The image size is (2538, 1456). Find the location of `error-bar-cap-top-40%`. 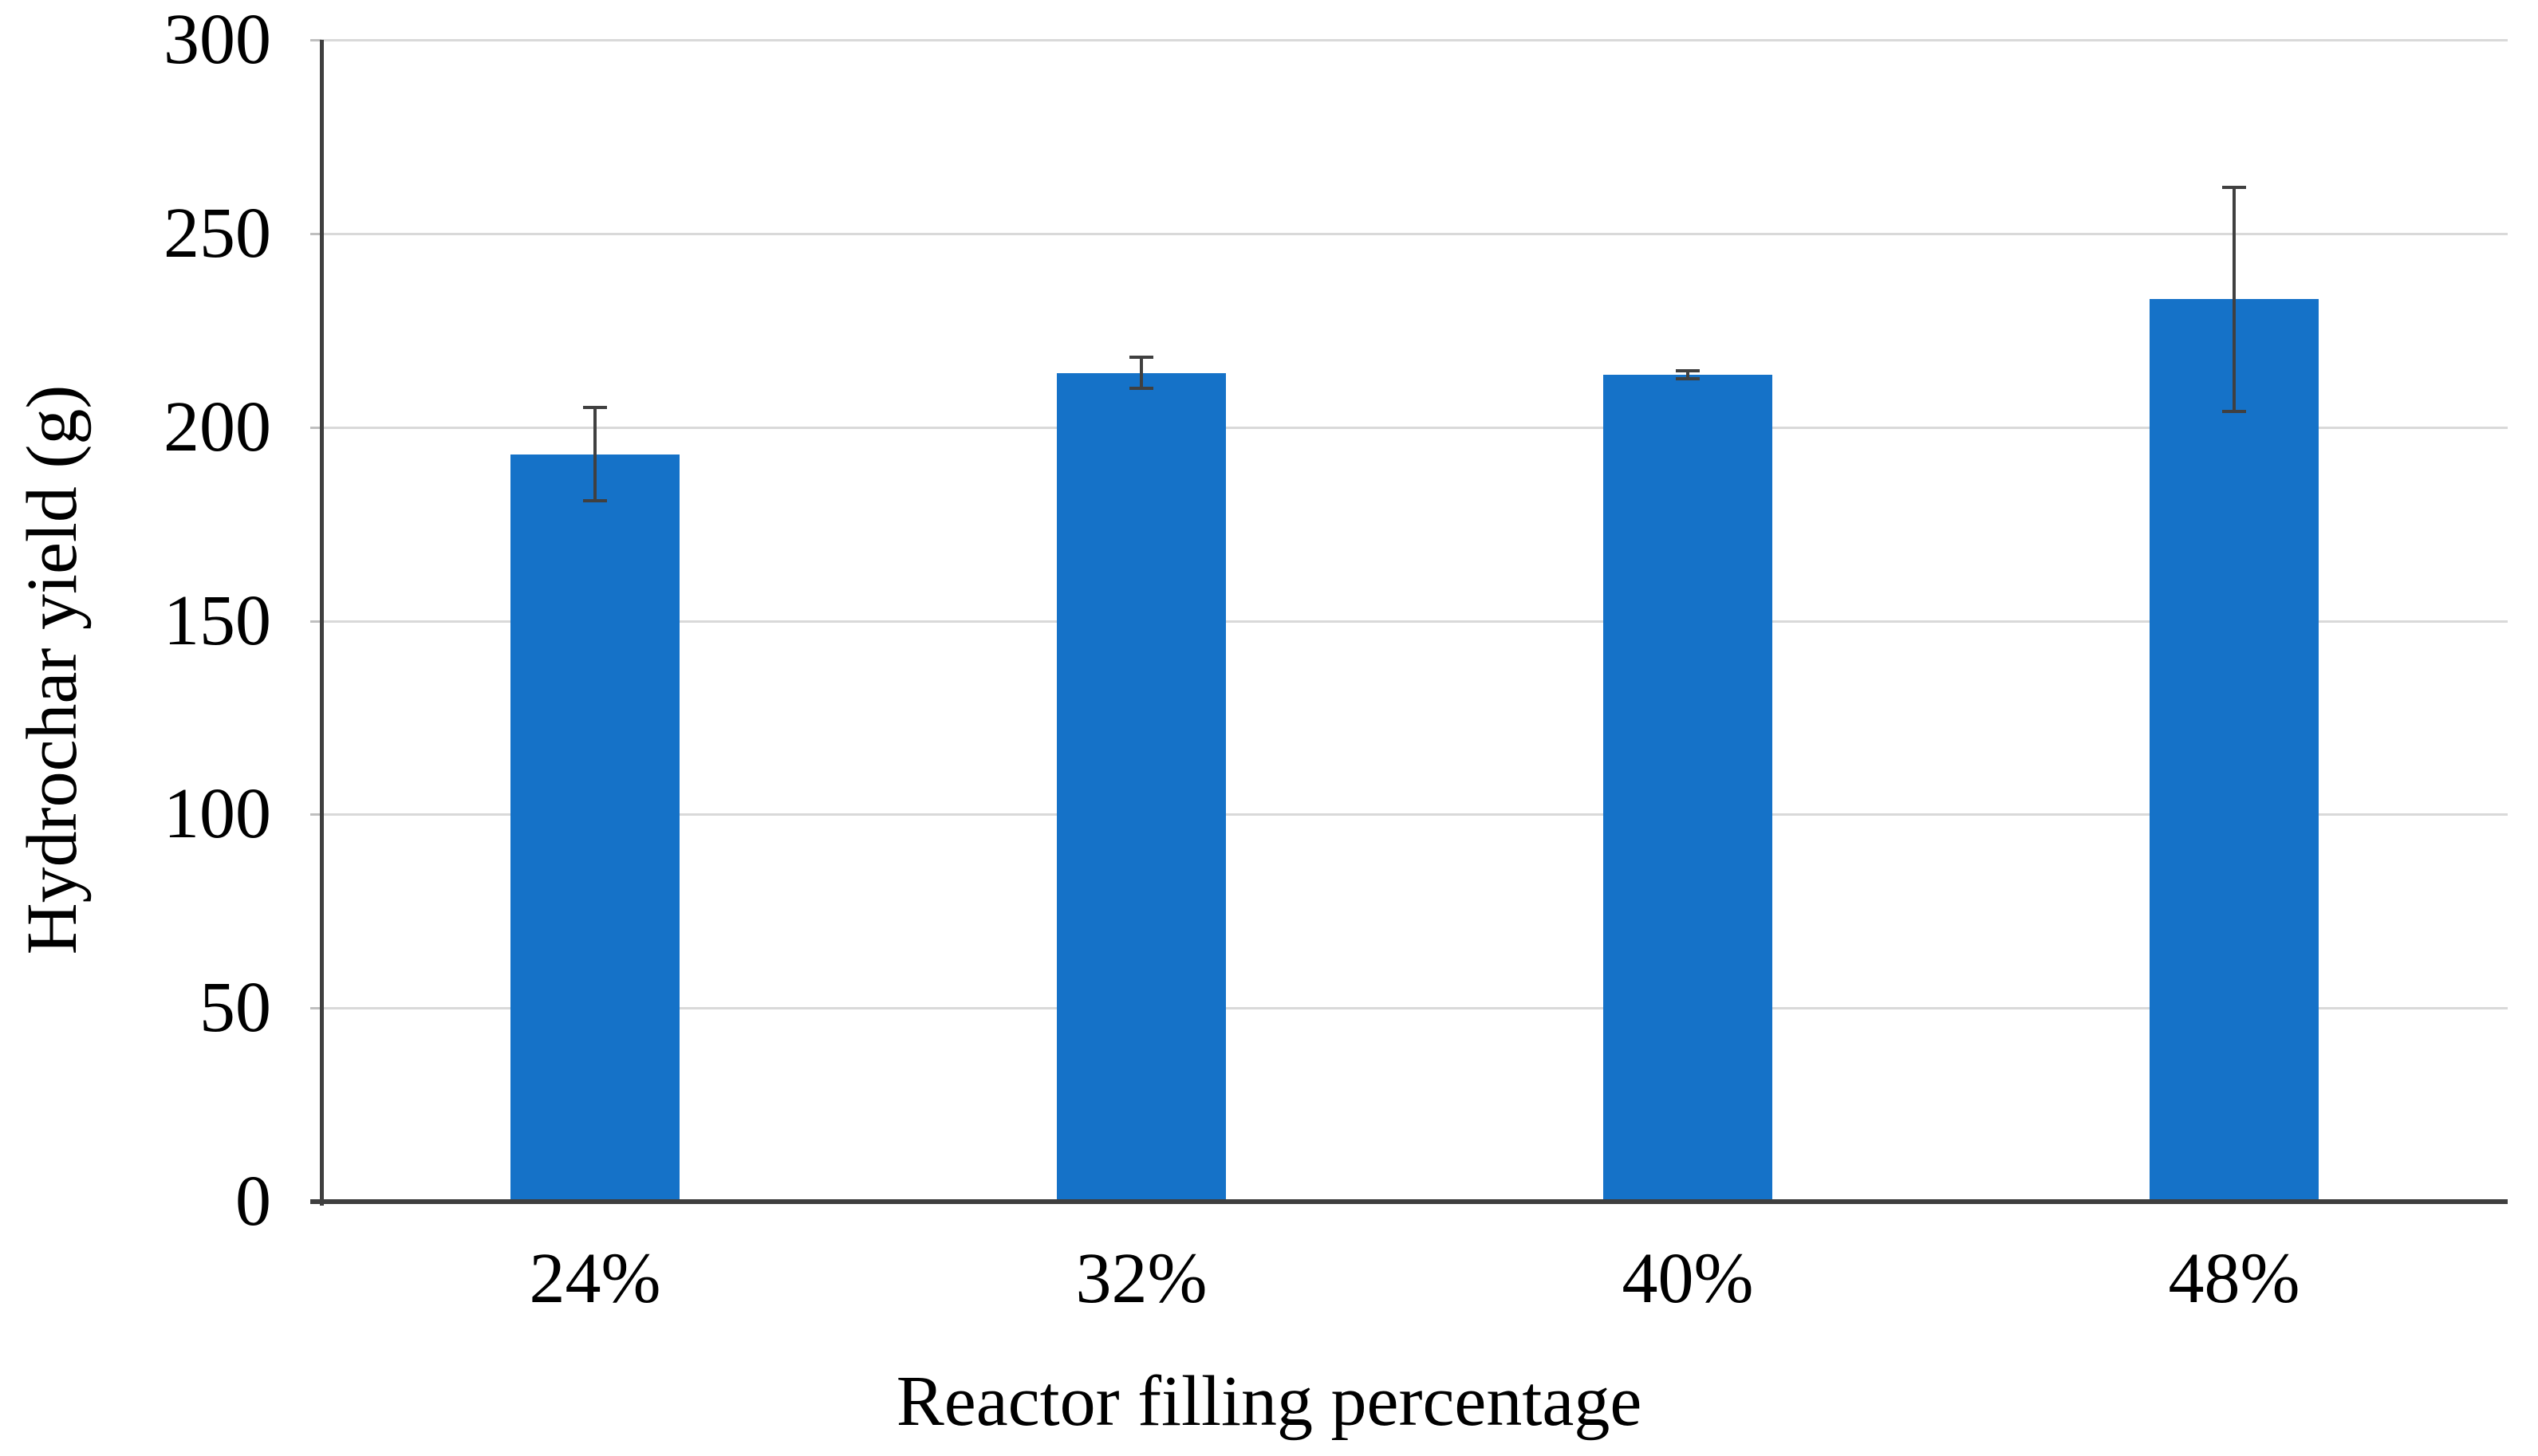

error-bar-cap-top-40% is located at coordinates (1688, 370).